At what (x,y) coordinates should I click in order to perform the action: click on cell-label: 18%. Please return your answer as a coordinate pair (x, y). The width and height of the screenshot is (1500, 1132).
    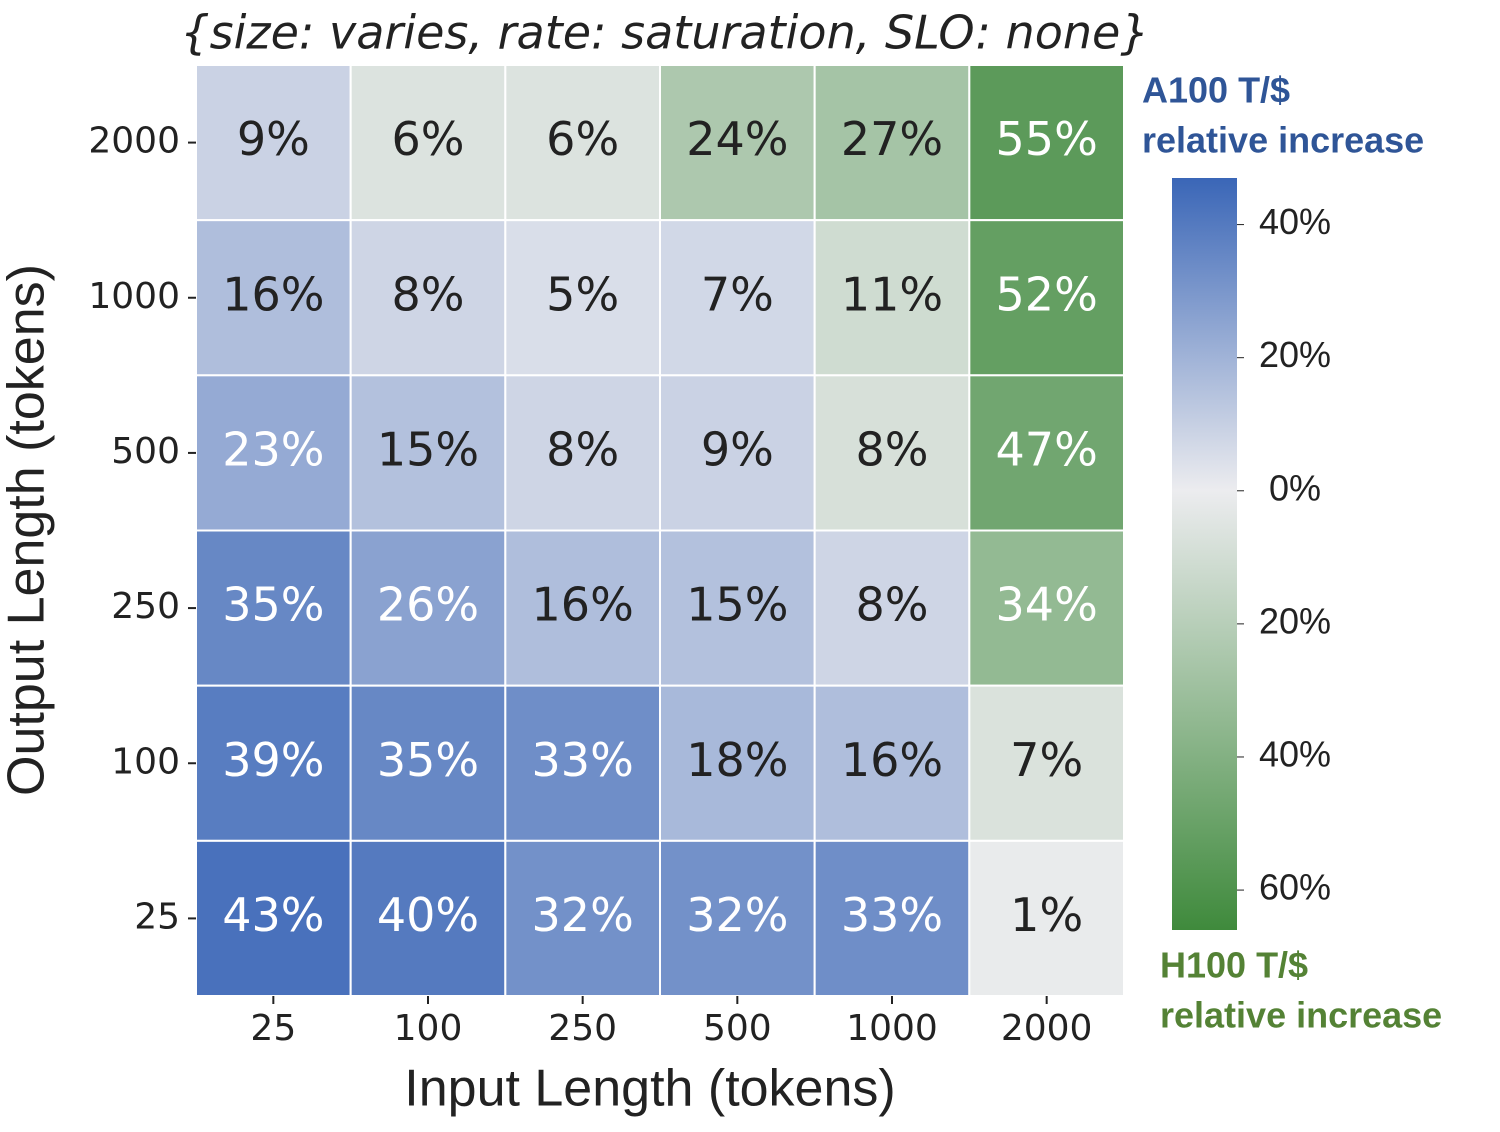
    Looking at the image, I should click on (737, 760).